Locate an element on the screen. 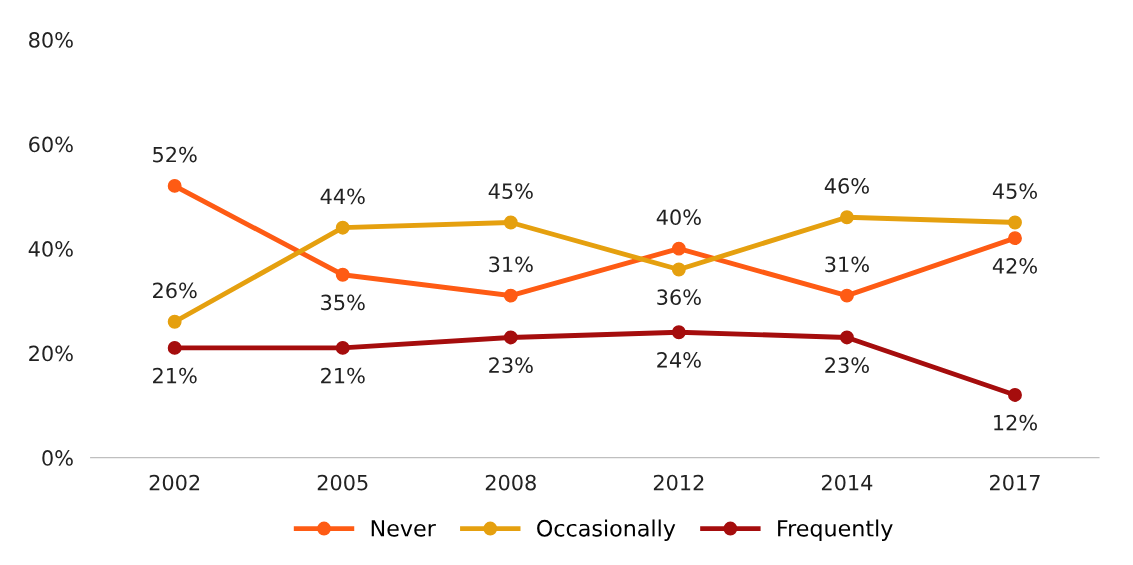  data-label: 42% is located at coordinates (1014, 265).